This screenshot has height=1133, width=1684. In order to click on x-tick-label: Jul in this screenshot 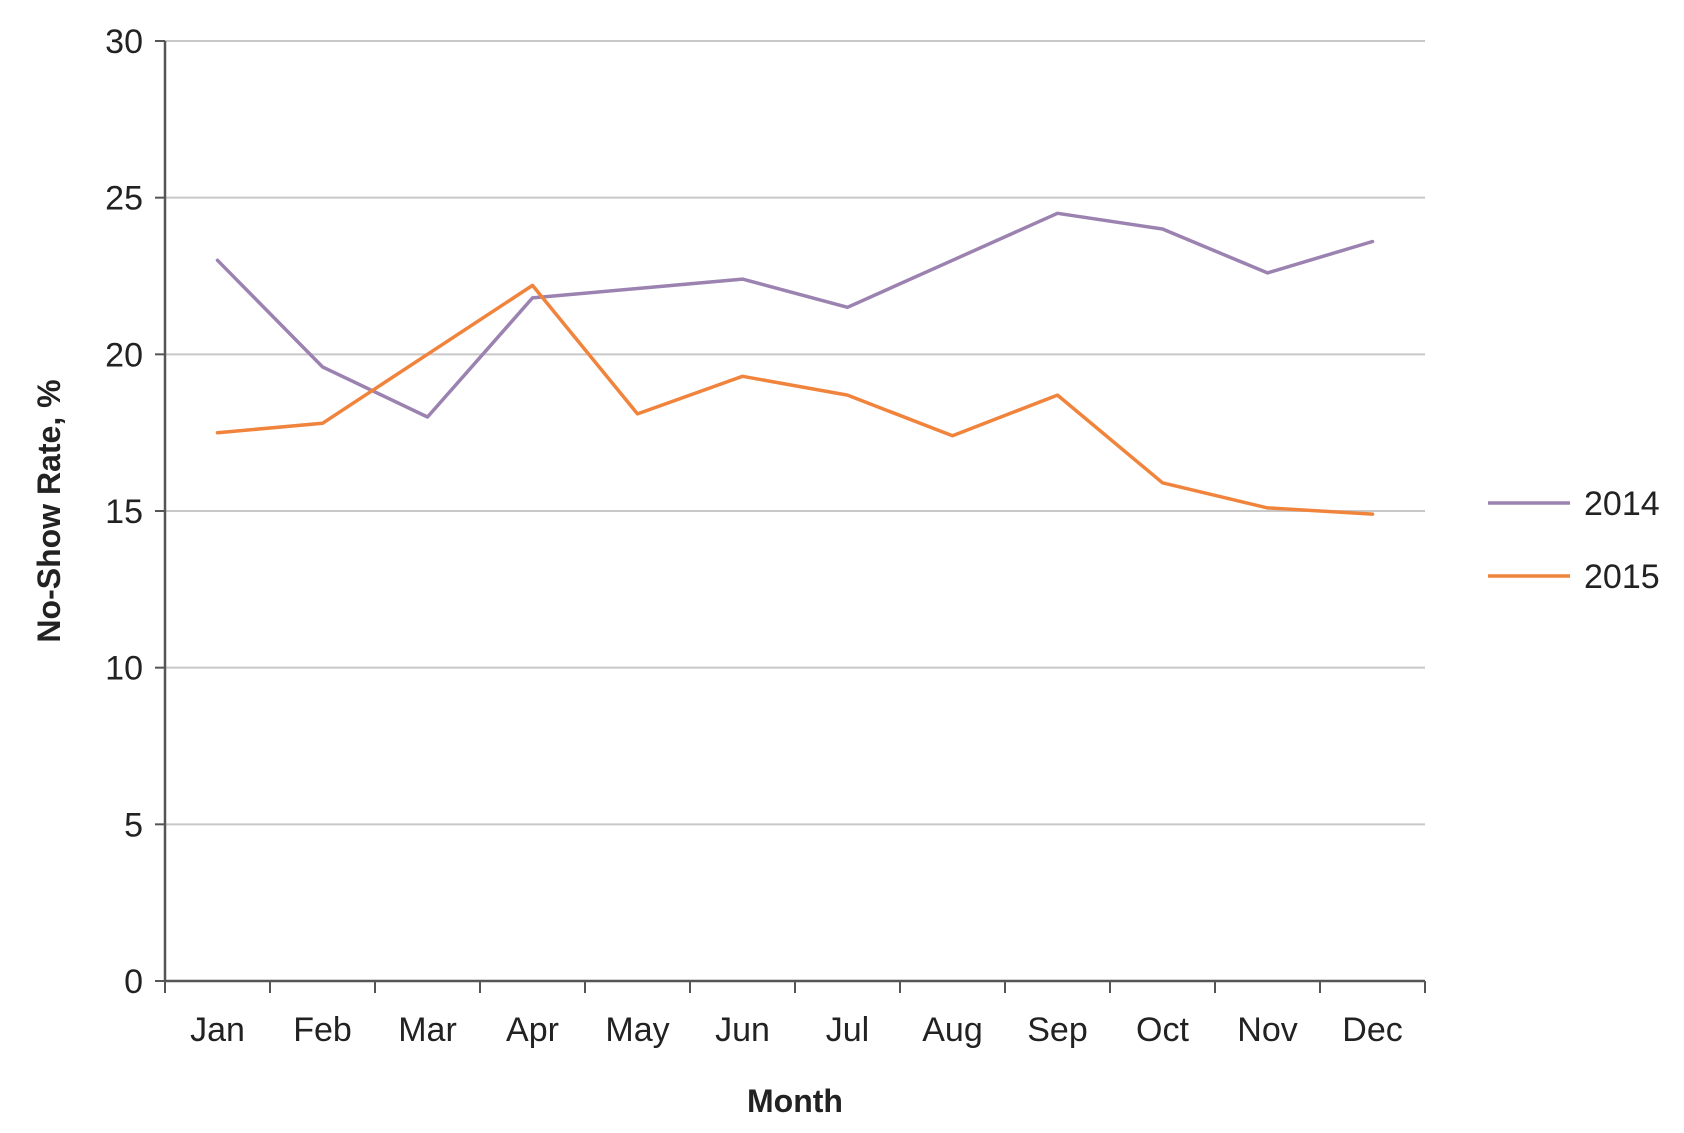, I will do `click(847, 1030)`.